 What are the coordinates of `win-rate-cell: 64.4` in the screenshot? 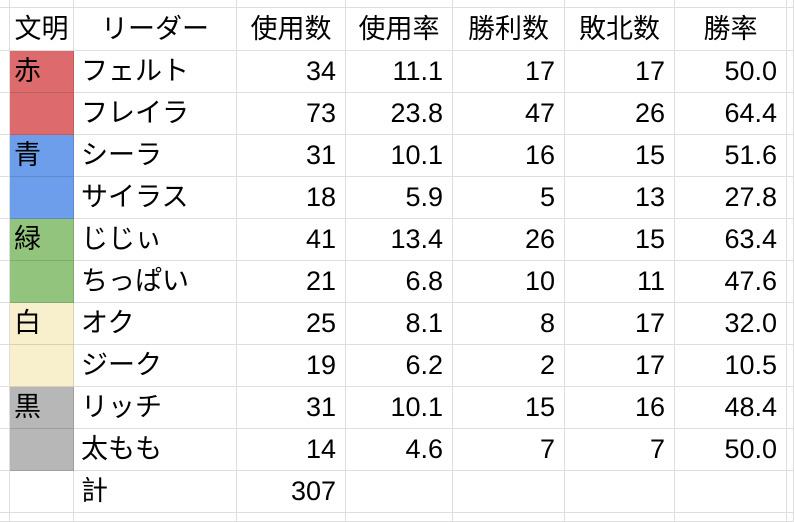 It's located at (731, 114).